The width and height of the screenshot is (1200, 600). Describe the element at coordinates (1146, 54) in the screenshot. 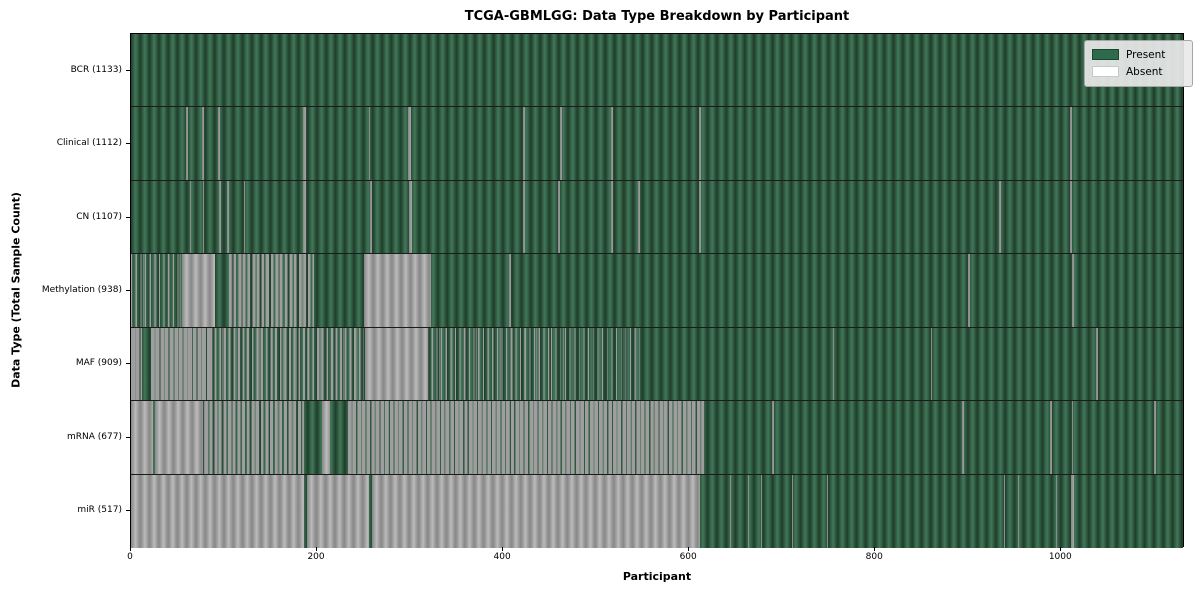

I see `legend-label: Present` at that location.